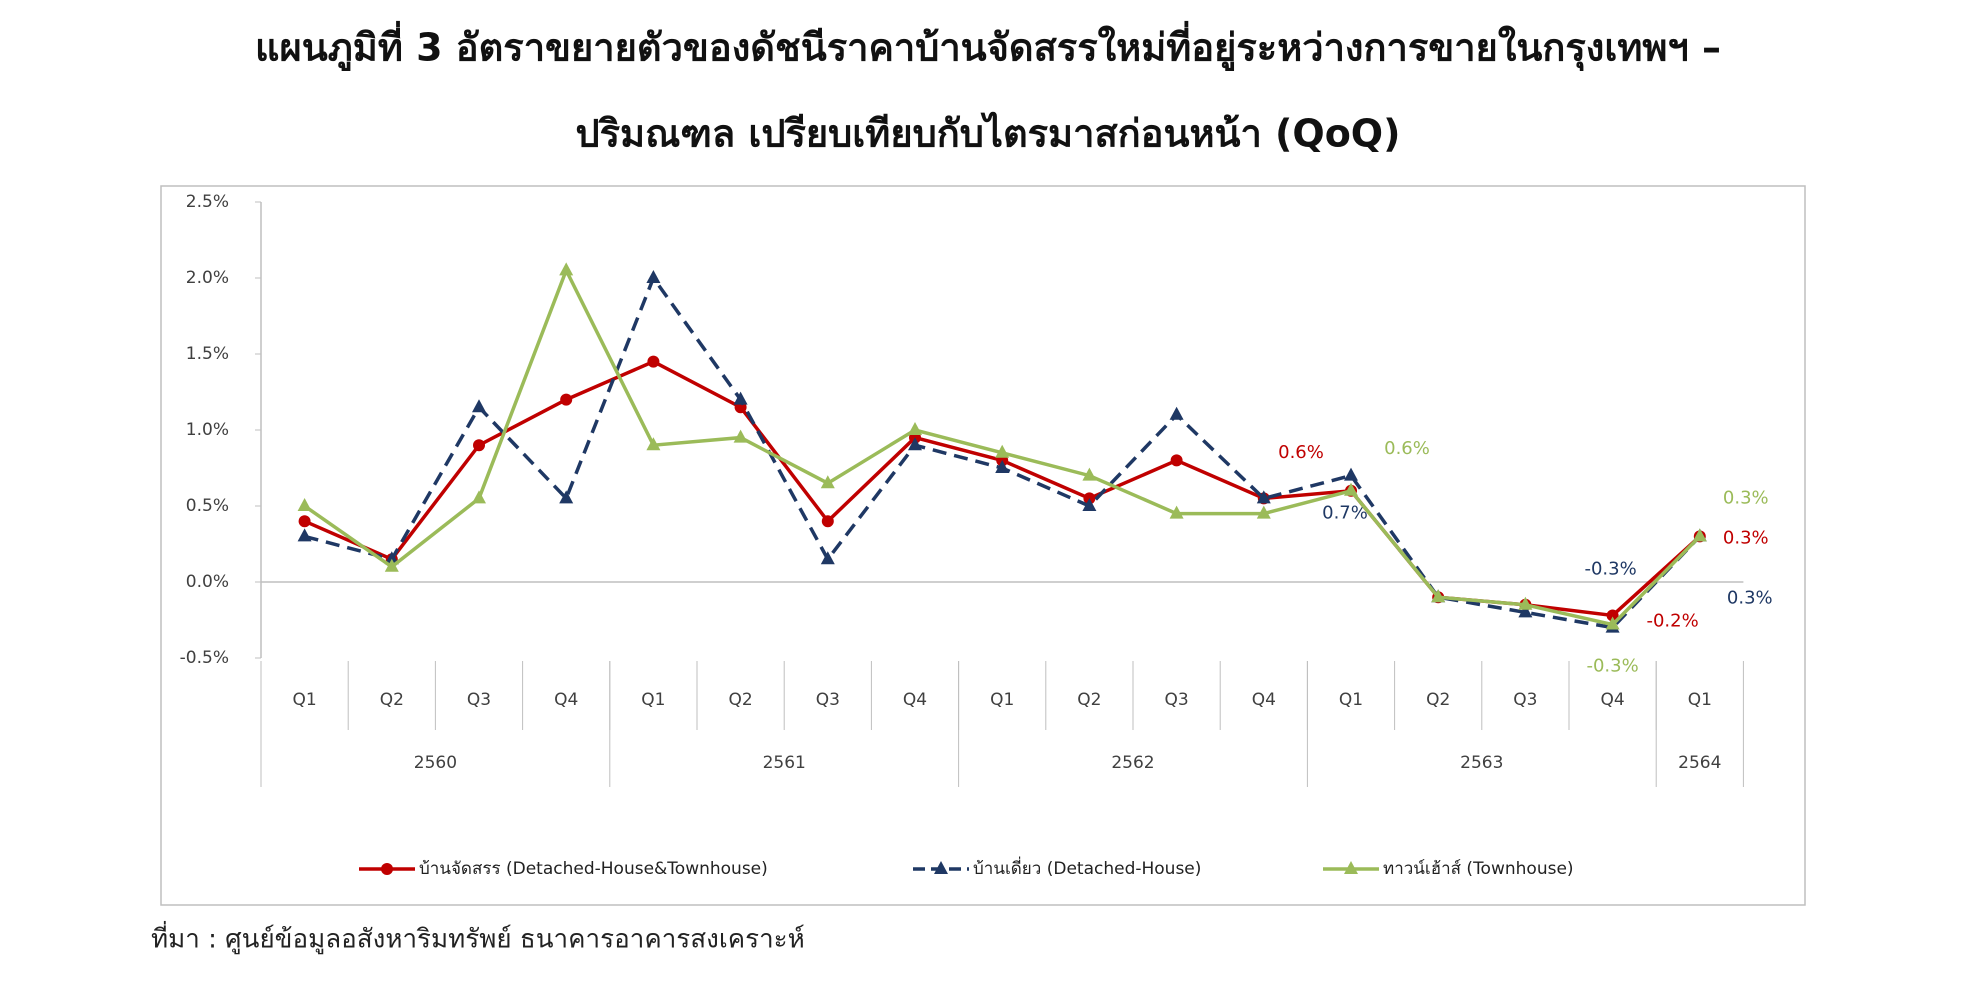 This screenshot has width=1976, height=1005. Describe the element at coordinates (207, 278) in the screenshot. I see `y-tick-label: 2.0%` at that location.